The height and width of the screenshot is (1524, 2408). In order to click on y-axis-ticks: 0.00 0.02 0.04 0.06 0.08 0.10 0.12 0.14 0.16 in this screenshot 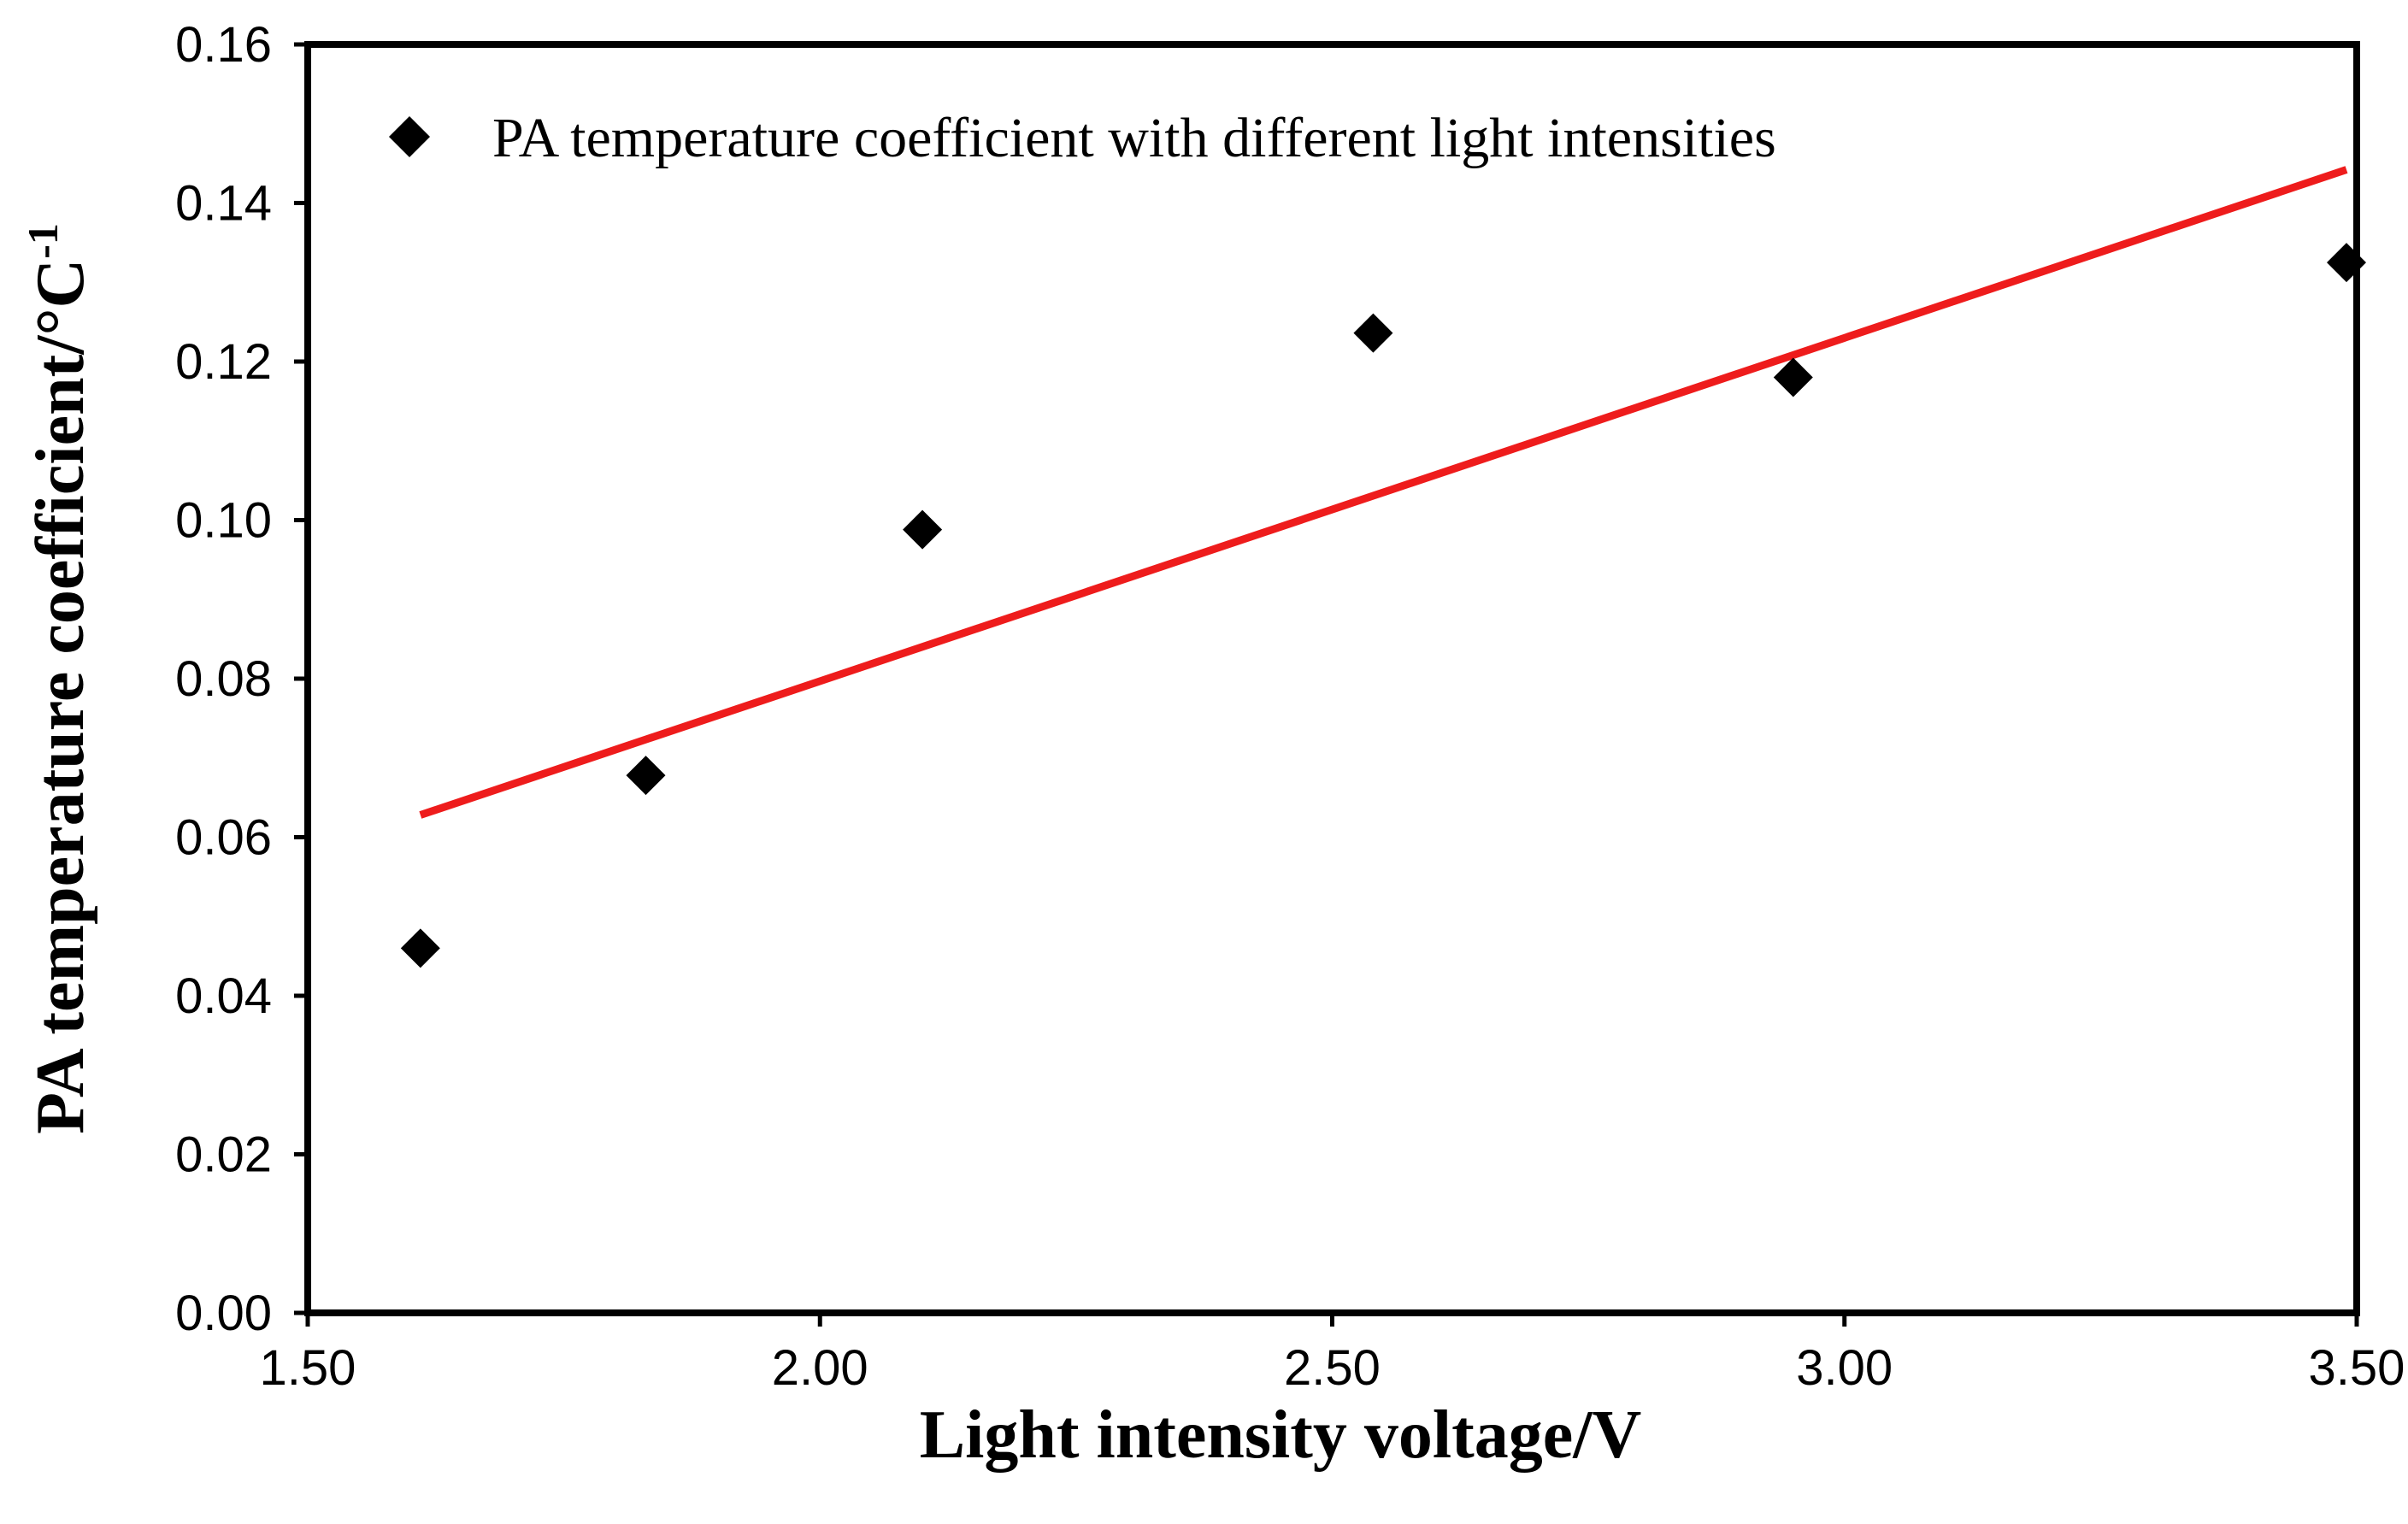, I will do `click(241, 679)`.